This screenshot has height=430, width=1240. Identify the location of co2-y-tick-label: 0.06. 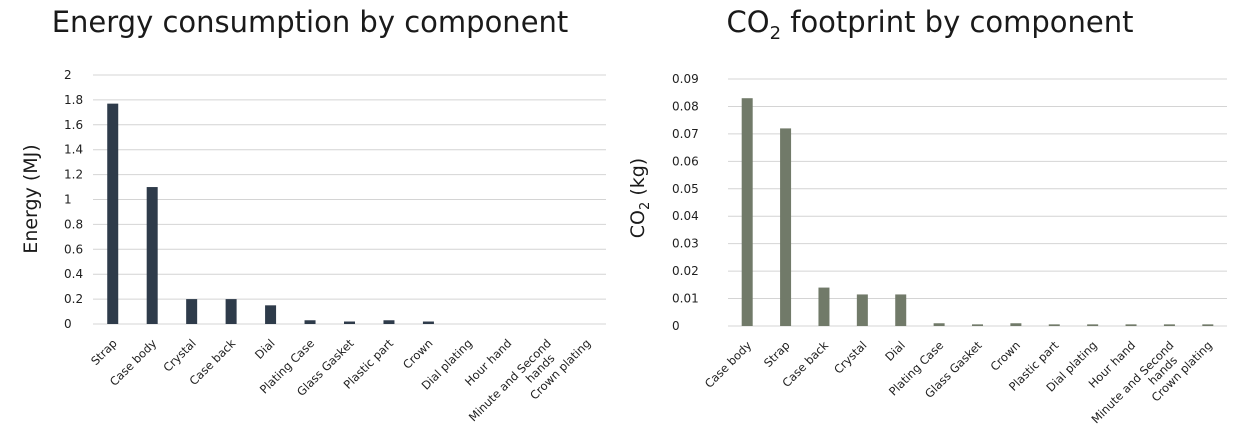
(685, 161).